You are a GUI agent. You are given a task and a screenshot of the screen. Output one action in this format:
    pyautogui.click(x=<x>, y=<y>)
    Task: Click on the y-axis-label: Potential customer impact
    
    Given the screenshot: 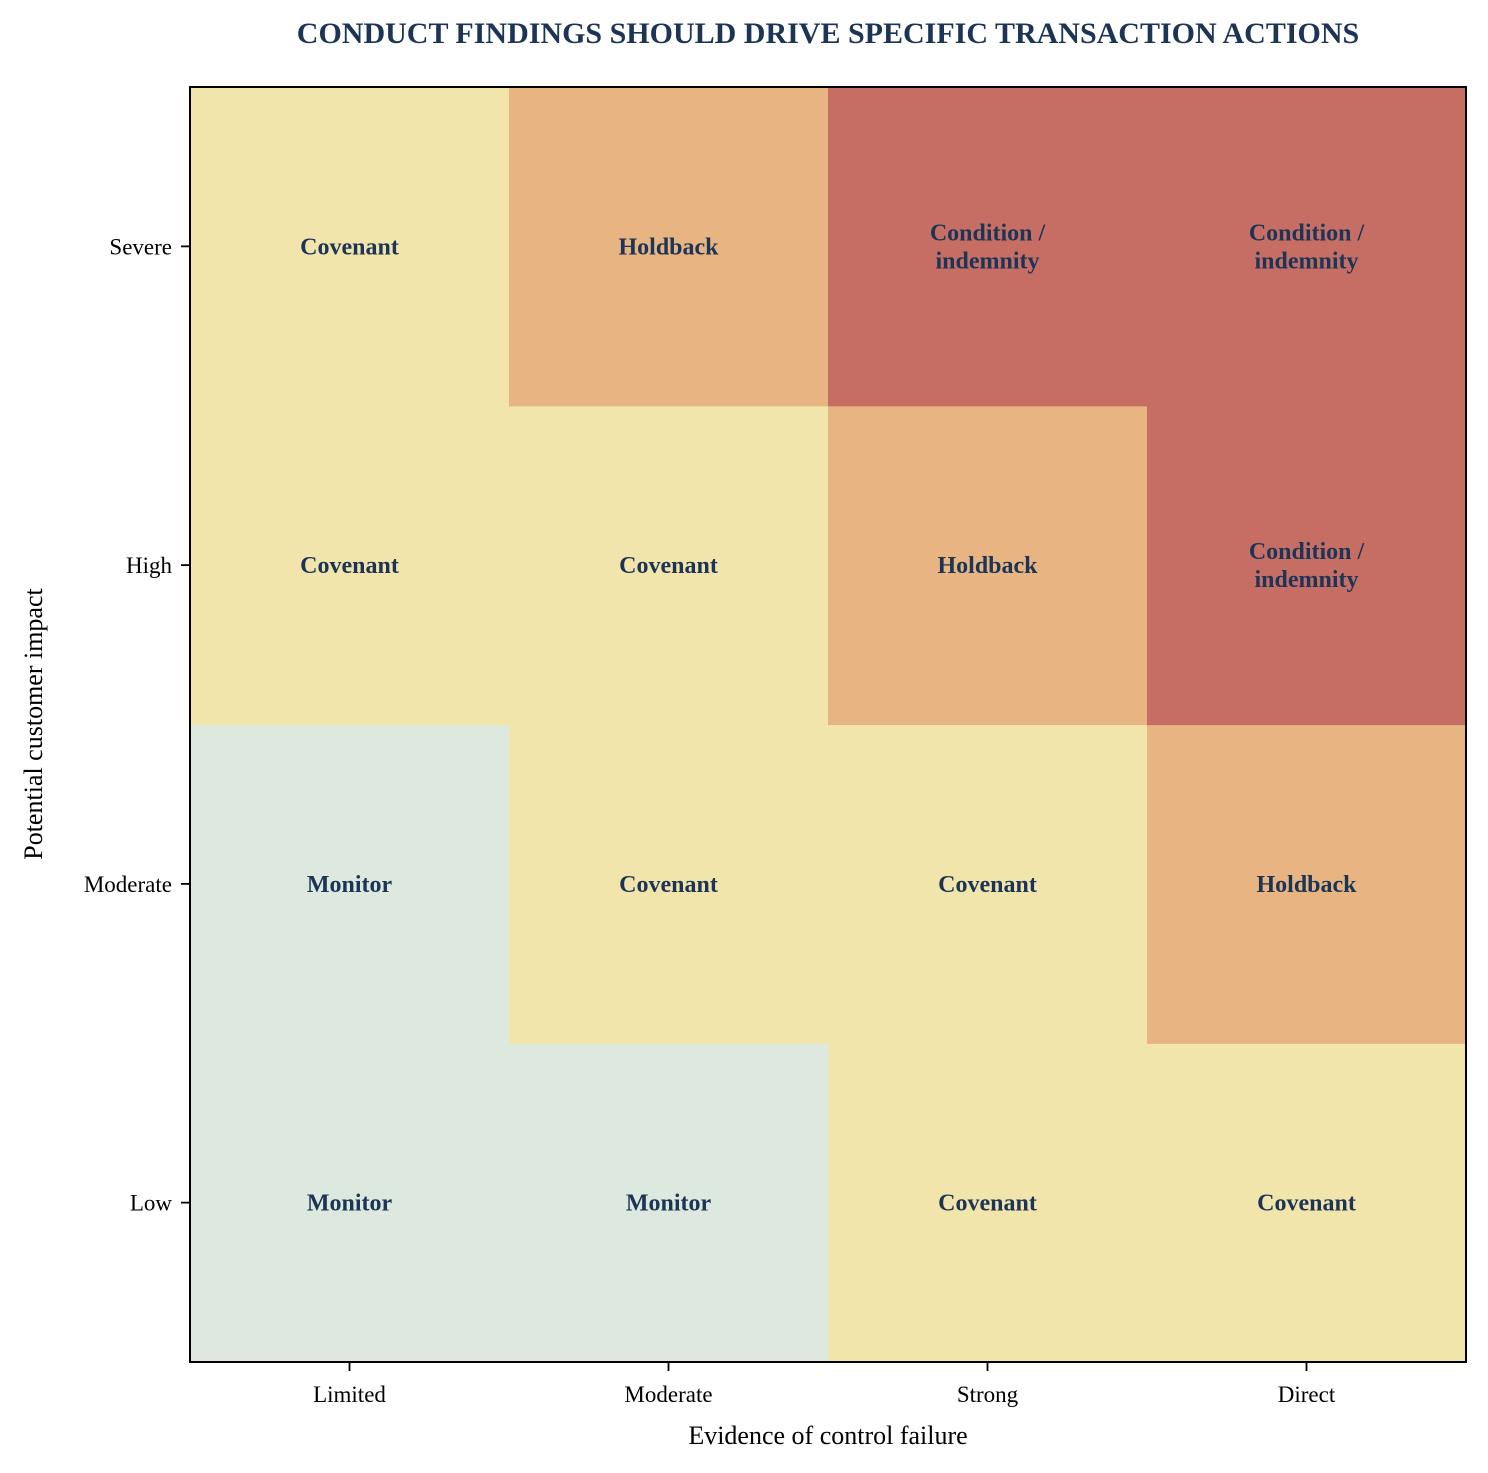 What is the action you would take?
    pyautogui.click(x=33, y=723)
    